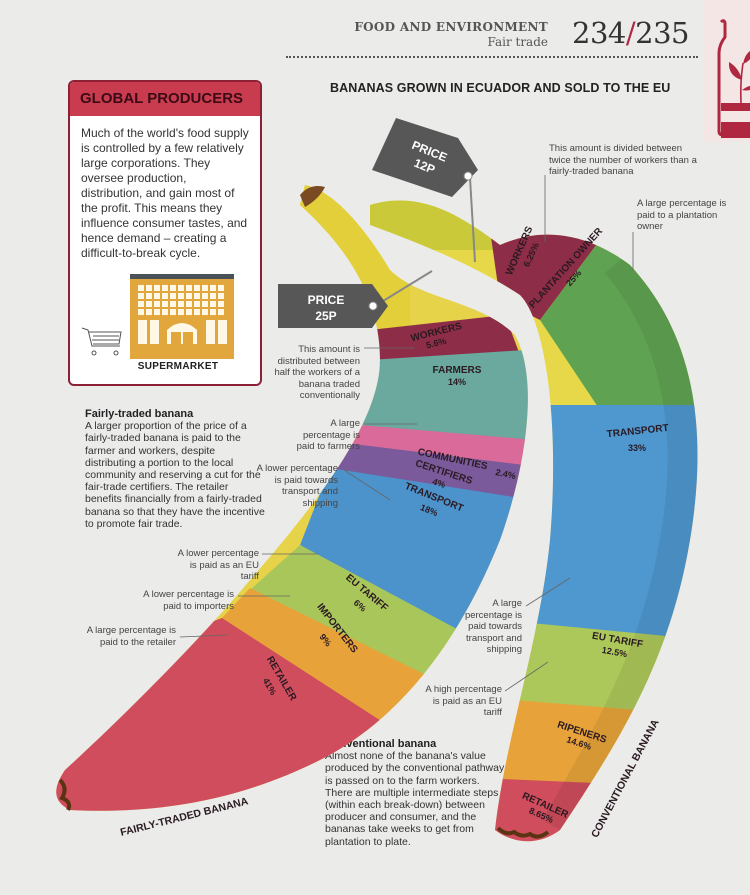 This screenshot has width=750, height=895. What do you see at coordinates (599, 33) in the screenshot?
I see `page-left: 234` at bounding box center [599, 33].